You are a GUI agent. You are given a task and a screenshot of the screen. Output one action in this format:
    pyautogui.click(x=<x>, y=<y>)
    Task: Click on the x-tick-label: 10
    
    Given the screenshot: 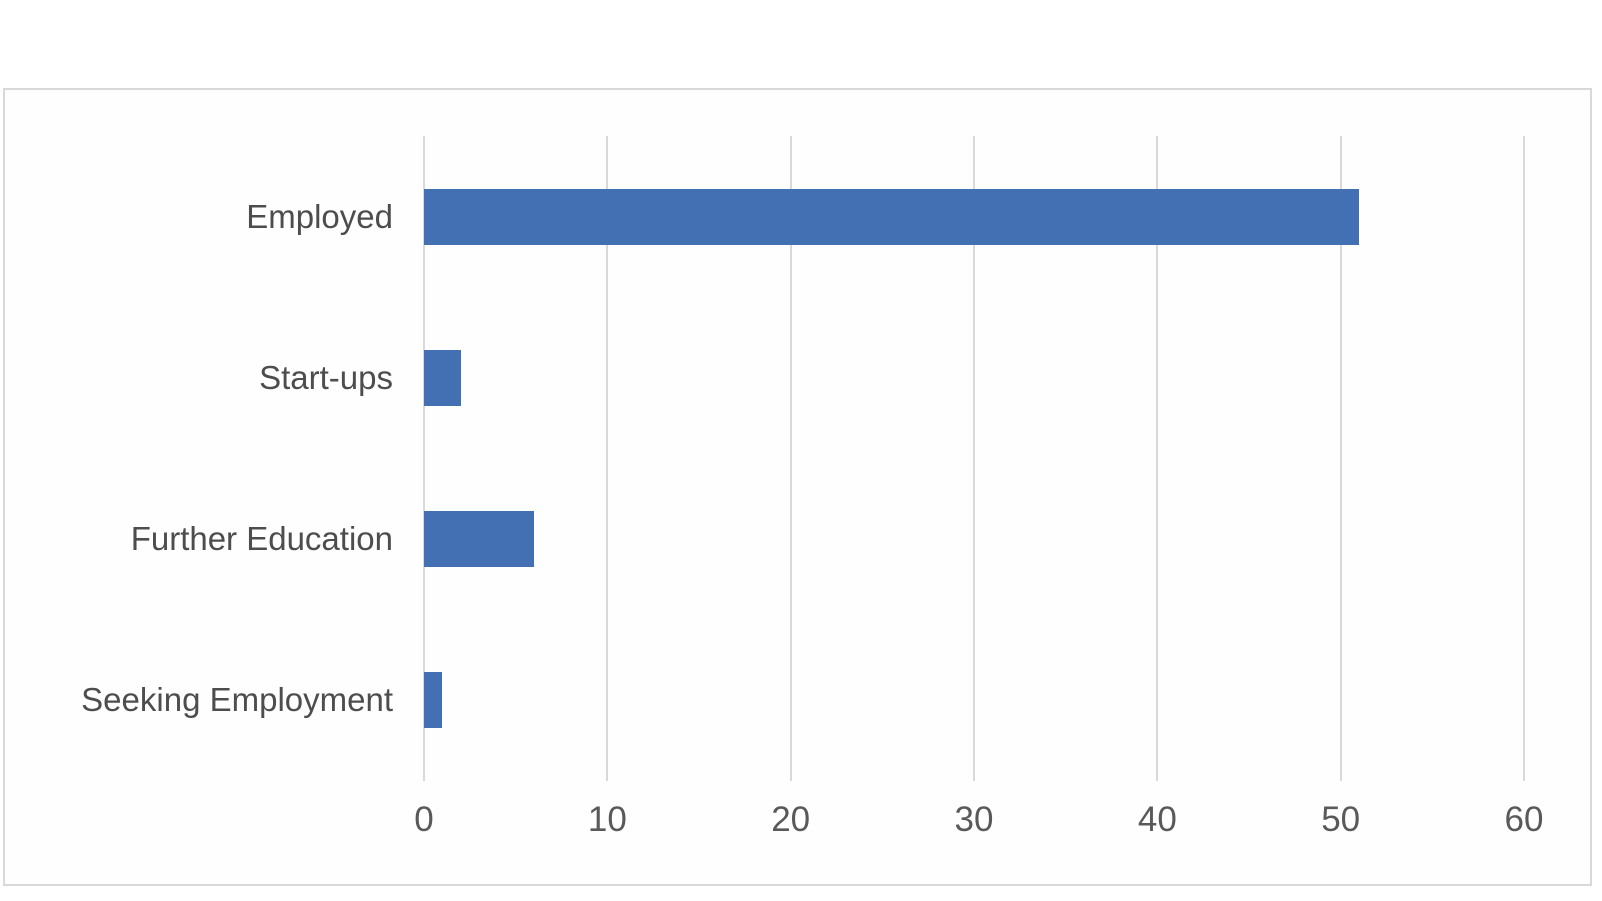 What is the action you would take?
    pyautogui.click(x=607, y=819)
    